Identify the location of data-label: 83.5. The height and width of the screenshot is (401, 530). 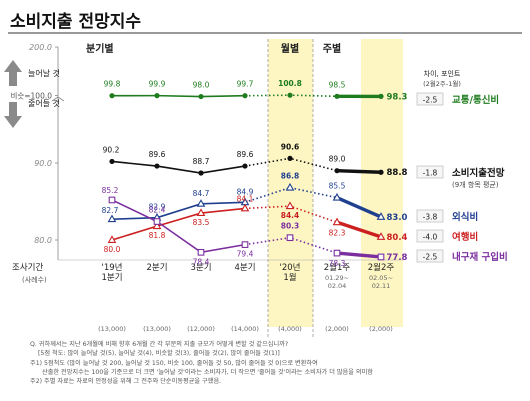
(201, 222).